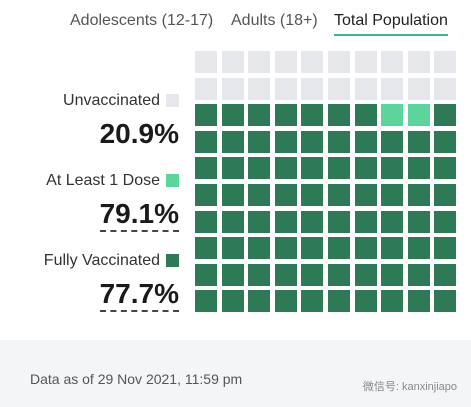 The height and width of the screenshot is (407, 471). Describe the element at coordinates (111, 100) in the screenshot. I see `legend-label: Unvaccinated` at that location.